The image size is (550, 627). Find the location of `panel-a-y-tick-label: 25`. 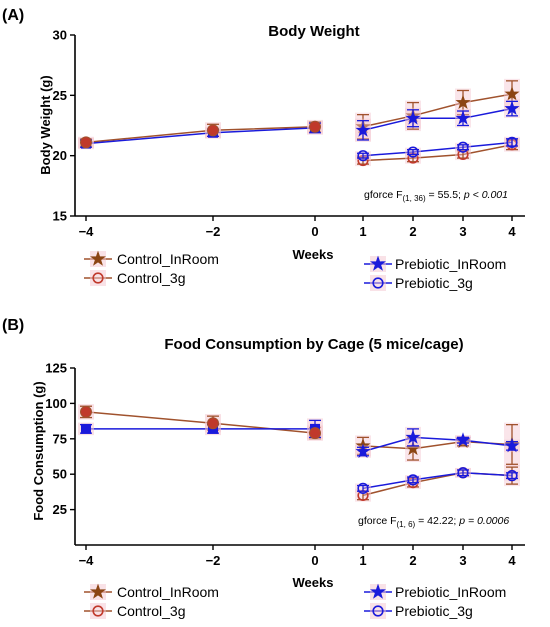

panel-a-y-tick-label: 25 is located at coordinates (60, 95).